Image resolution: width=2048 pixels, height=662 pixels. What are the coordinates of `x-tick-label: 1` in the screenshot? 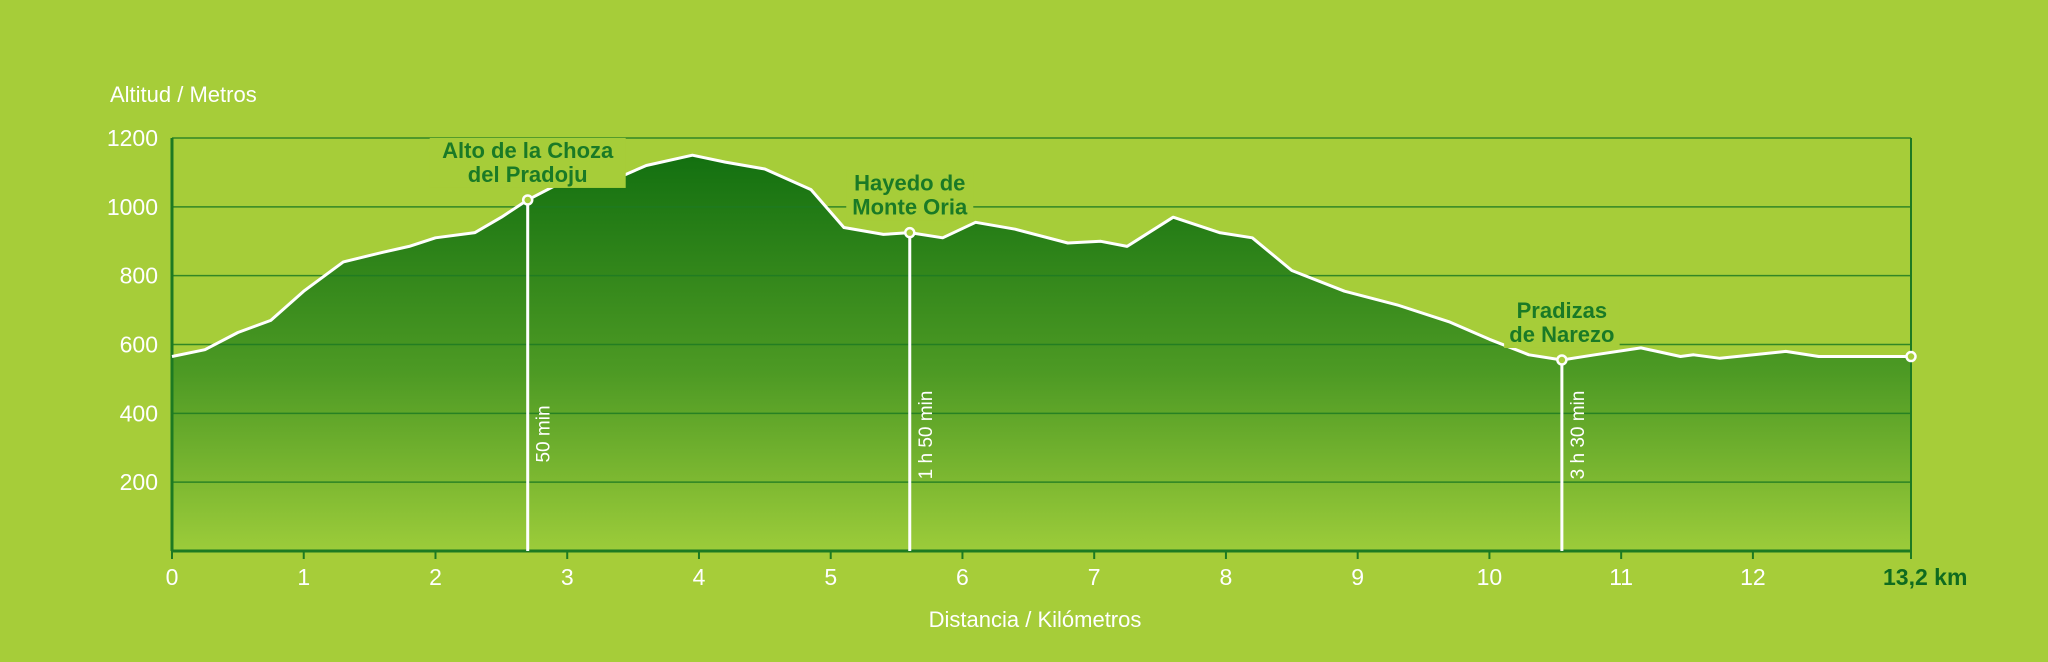 It's located at (303, 577).